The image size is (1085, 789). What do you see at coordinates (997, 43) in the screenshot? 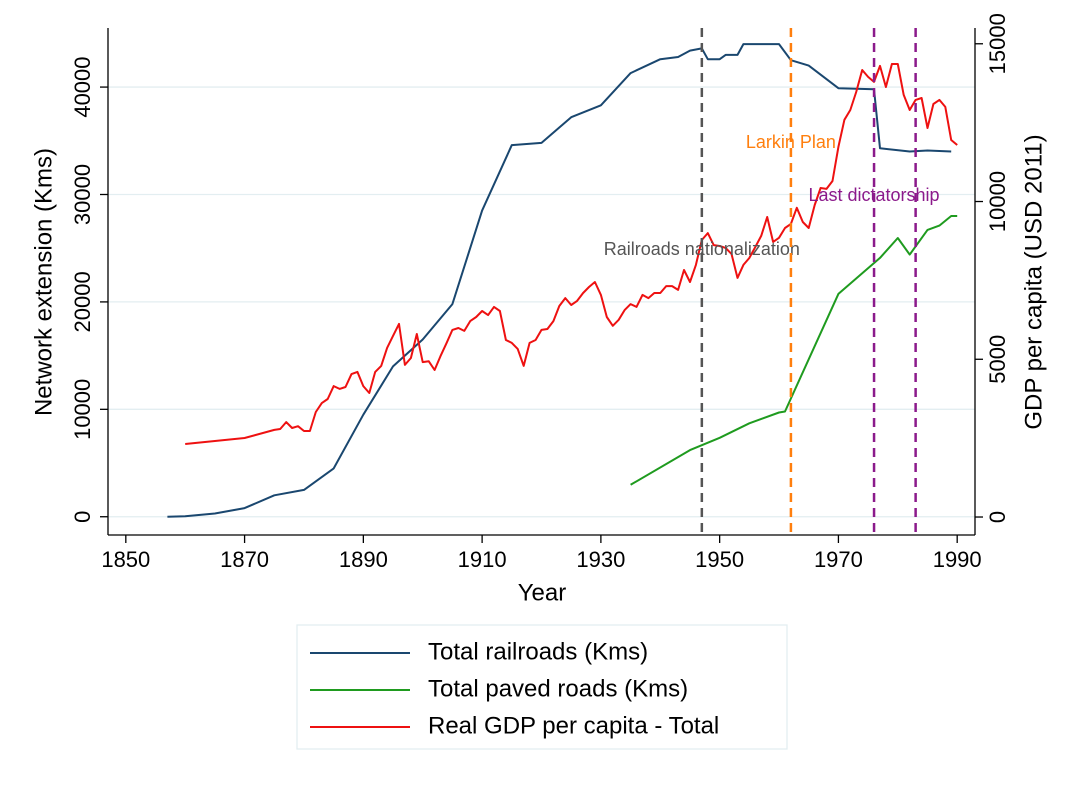
I see `y2-tick-label: 15000` at bounding box center [997, 43].